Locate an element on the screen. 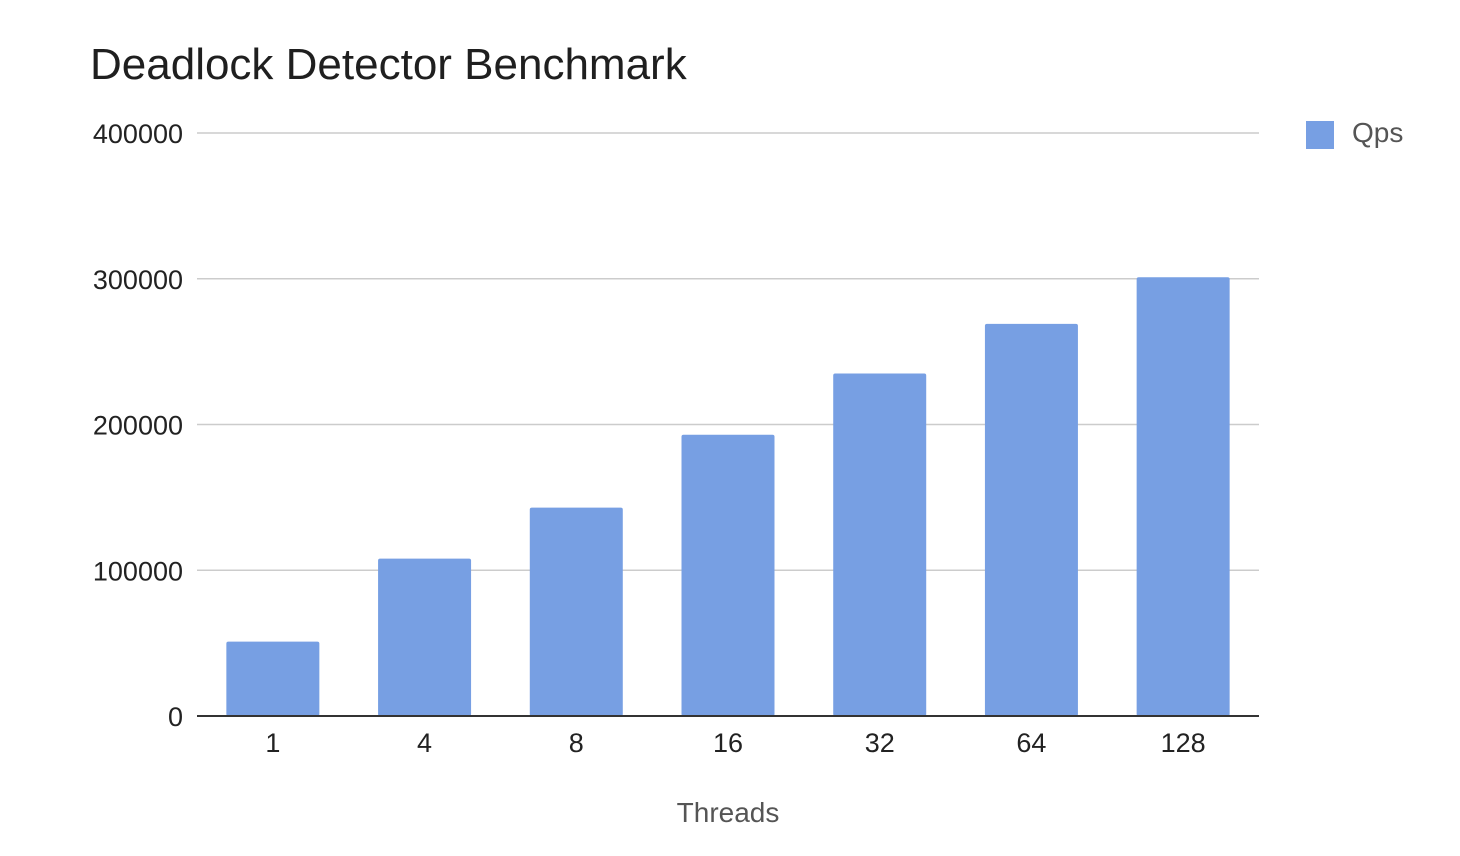  y-tick-label: 300000 is located at coordinates (138, 280).